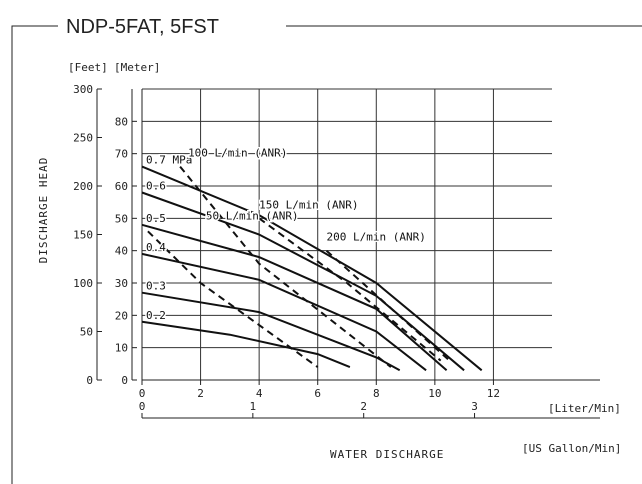  Describe the element at coordinates (121, 283) in the screenshot. I see `meter-tick-label-30: 30` at that location.